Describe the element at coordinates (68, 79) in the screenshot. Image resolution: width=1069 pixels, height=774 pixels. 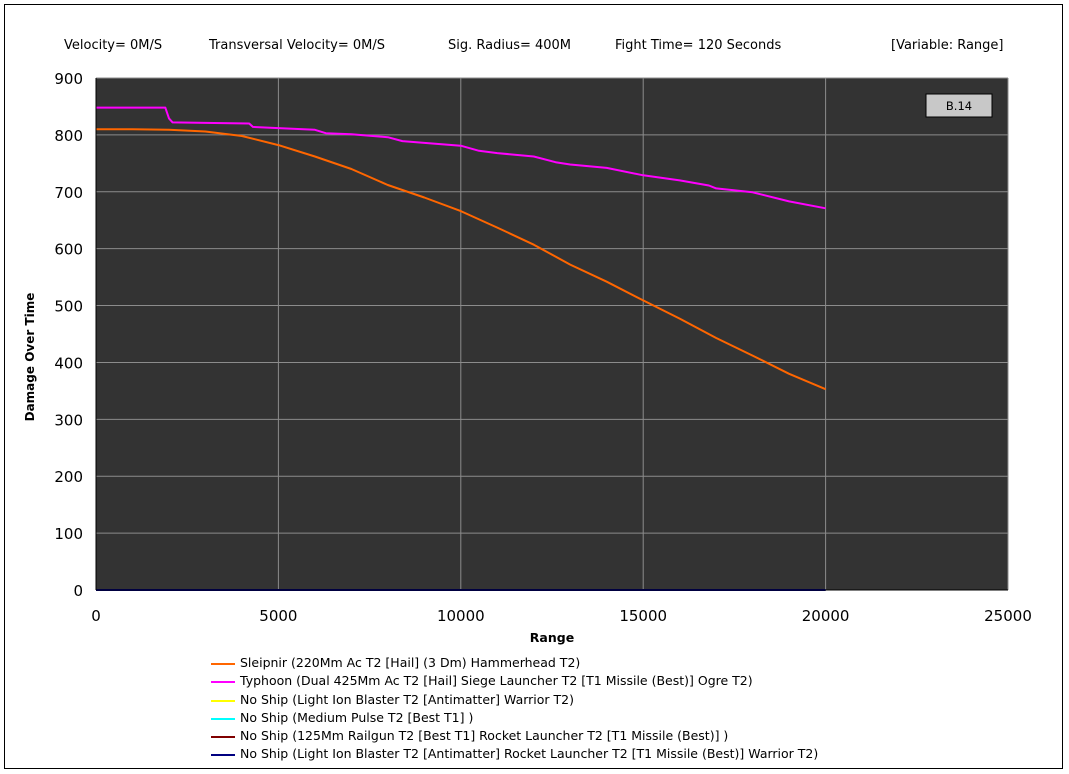
I see `y-tick-label: 900` at that location.